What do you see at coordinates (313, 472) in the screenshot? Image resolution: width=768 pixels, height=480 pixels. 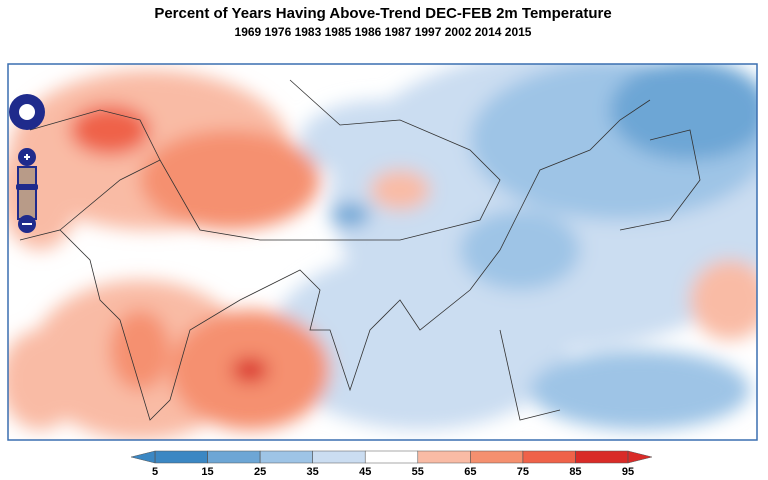 I see `colorbar-tick-label: 35` at bounding box center [313, 472].